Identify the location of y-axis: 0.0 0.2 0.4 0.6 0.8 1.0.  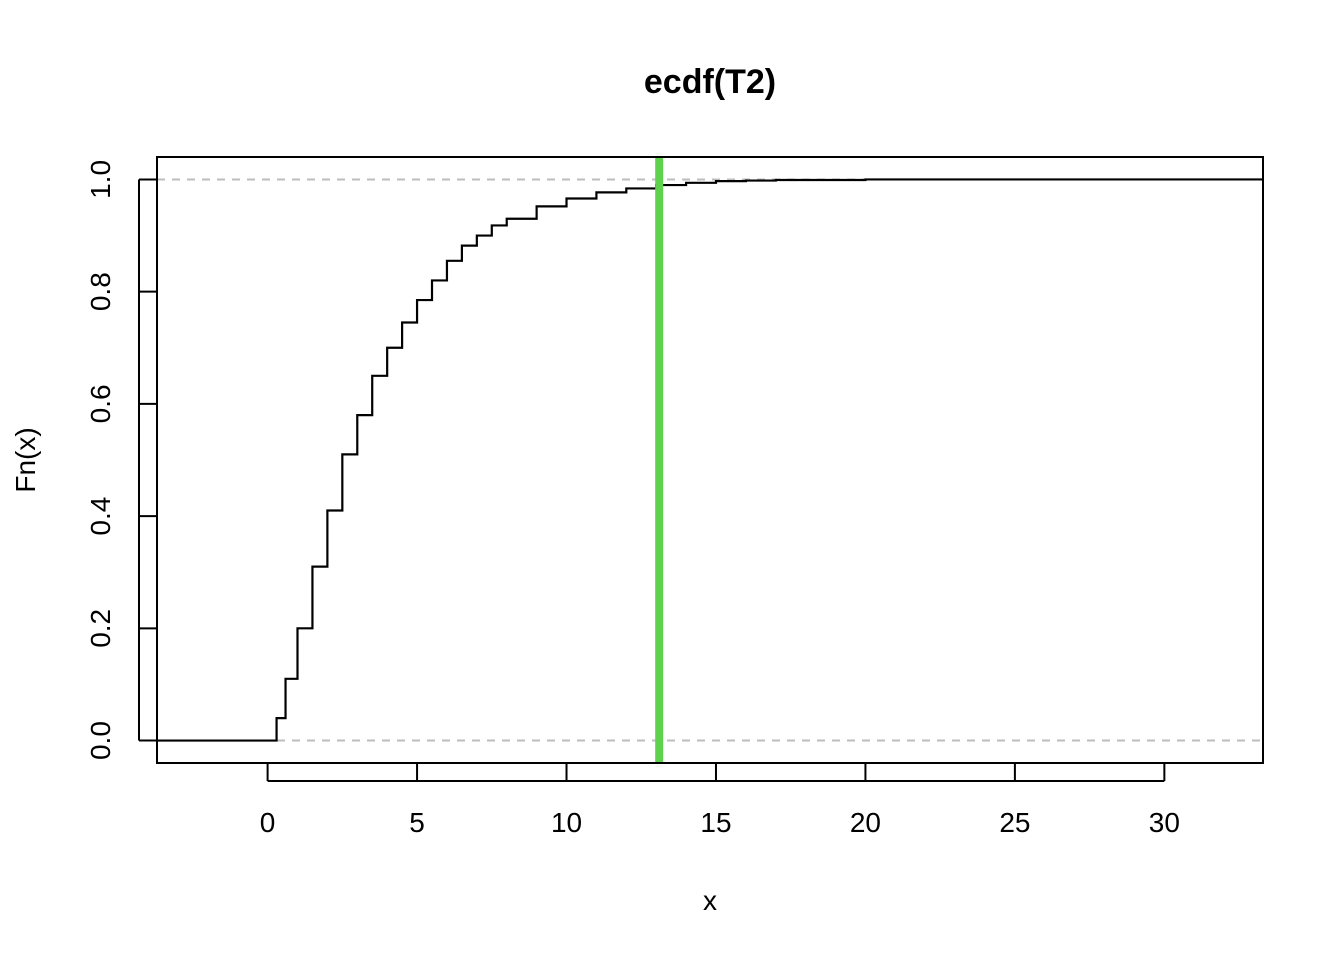
(121, 460).